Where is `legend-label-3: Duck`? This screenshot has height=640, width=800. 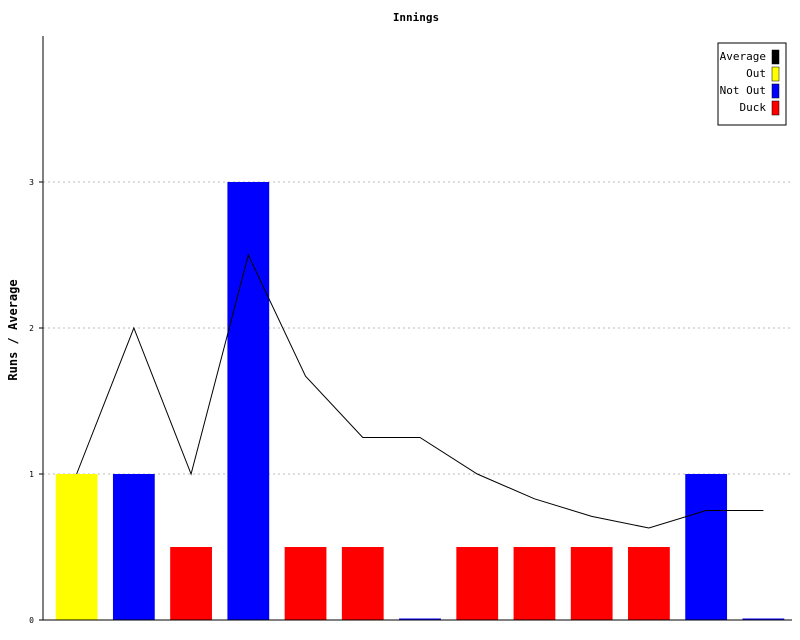
legend-label-3: Duck is located at coordinates (753, 107).